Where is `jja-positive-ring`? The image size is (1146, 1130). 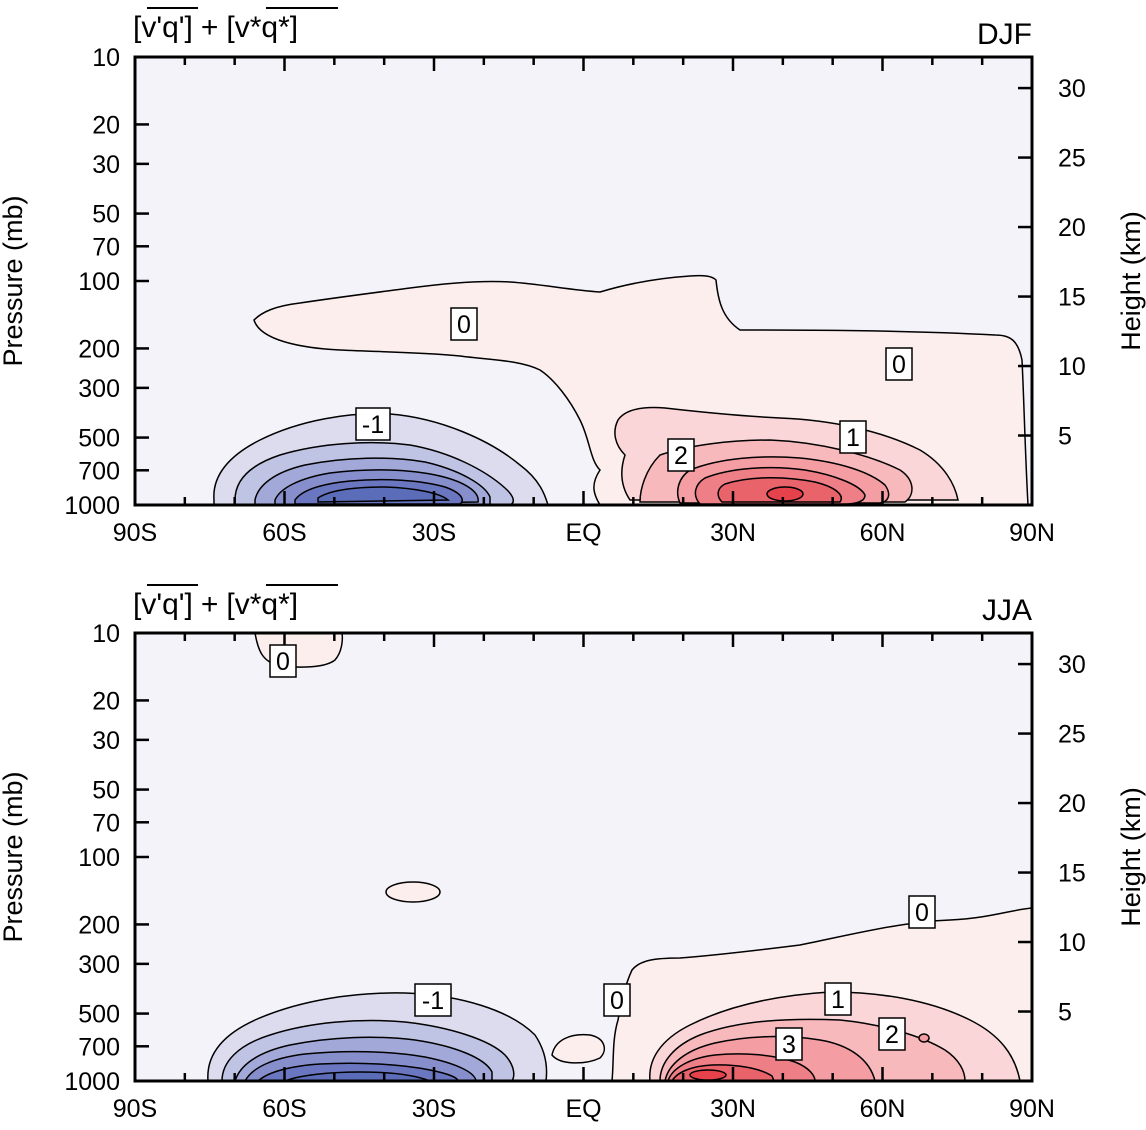
jja-positive-ring is located at coordinates (924, 1038).